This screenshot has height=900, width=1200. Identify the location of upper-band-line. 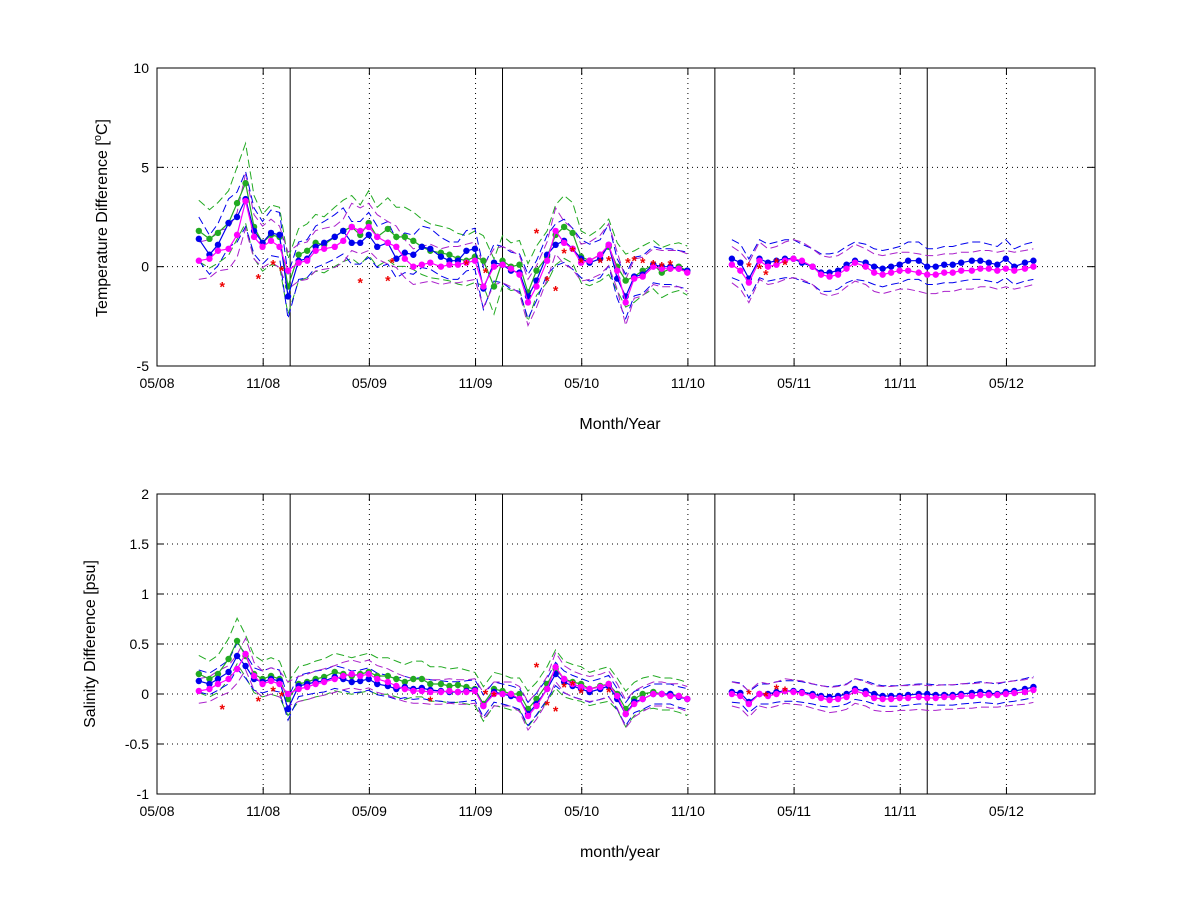
(443, 227).